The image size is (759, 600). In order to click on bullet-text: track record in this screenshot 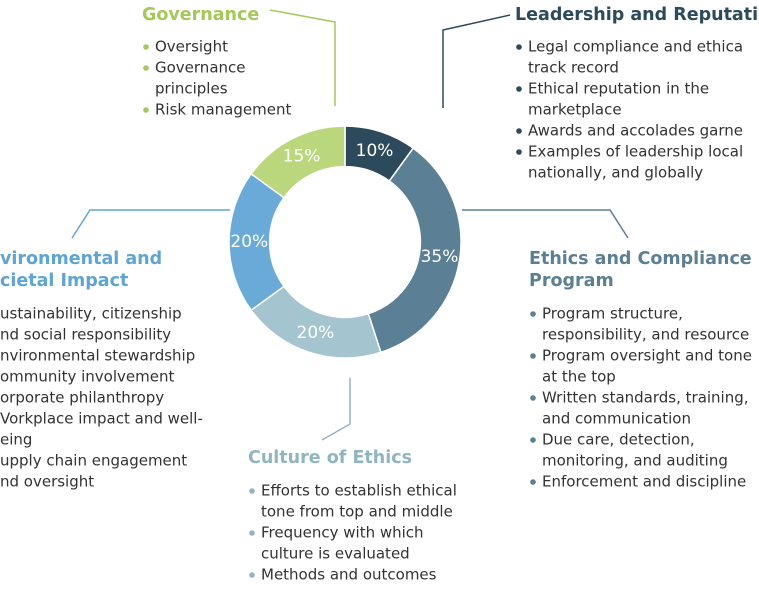, I will do `click(573, 68)`.